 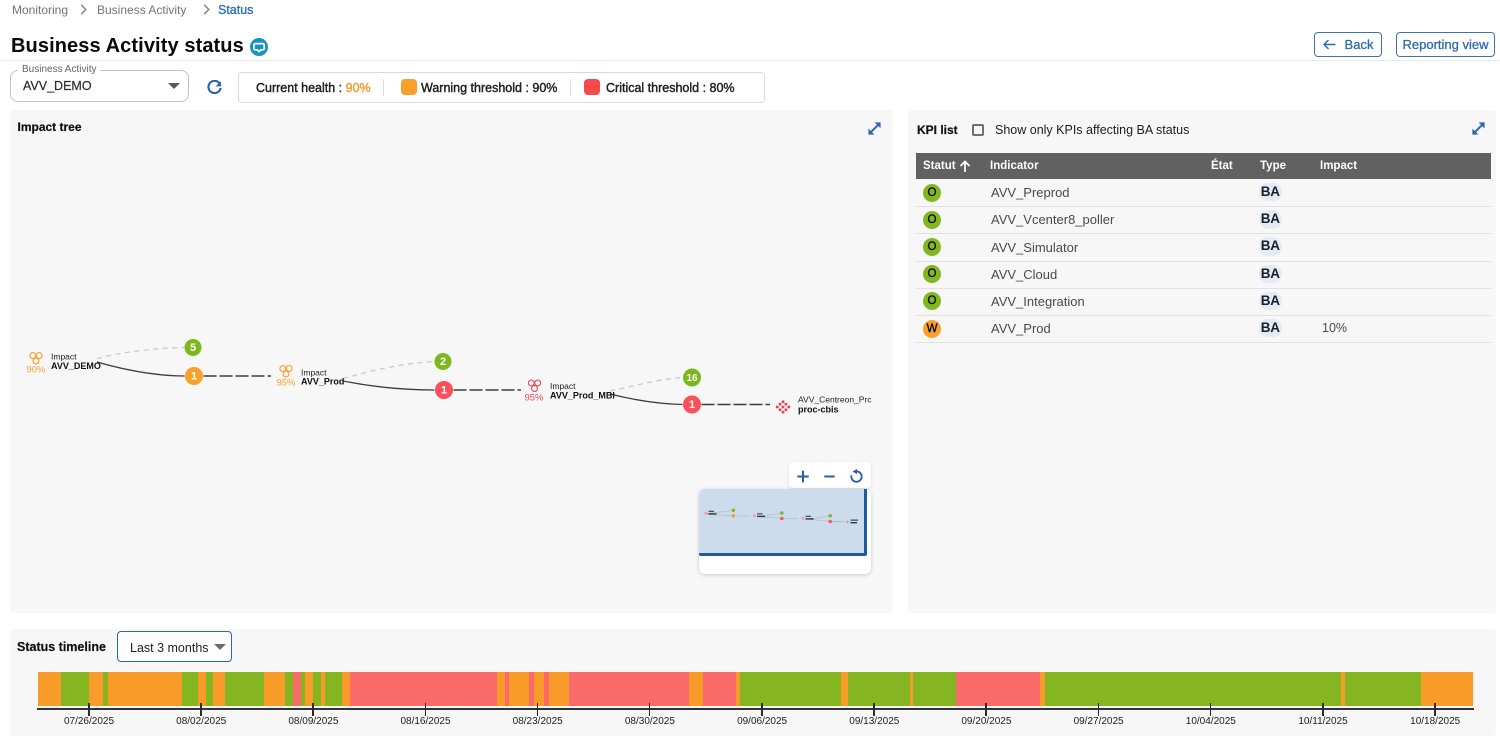 What do you see at coordinates (76, 366) in the screenshot?
I see `svg-text: AVV_DEMO` at bounding box center [76, 366].